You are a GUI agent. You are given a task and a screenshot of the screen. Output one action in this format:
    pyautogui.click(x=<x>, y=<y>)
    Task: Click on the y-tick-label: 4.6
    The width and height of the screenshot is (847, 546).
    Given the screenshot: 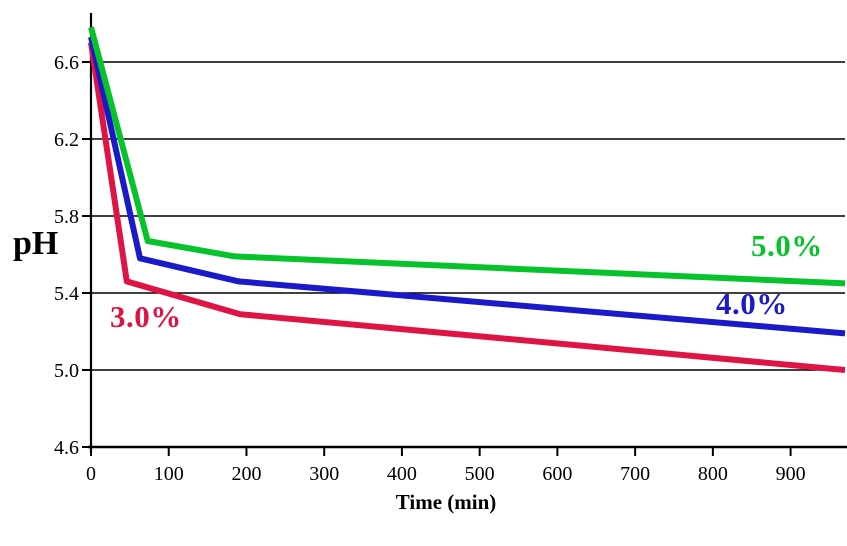 What is the action you would take?
    pyautogui.click(x=66, y=448)
    